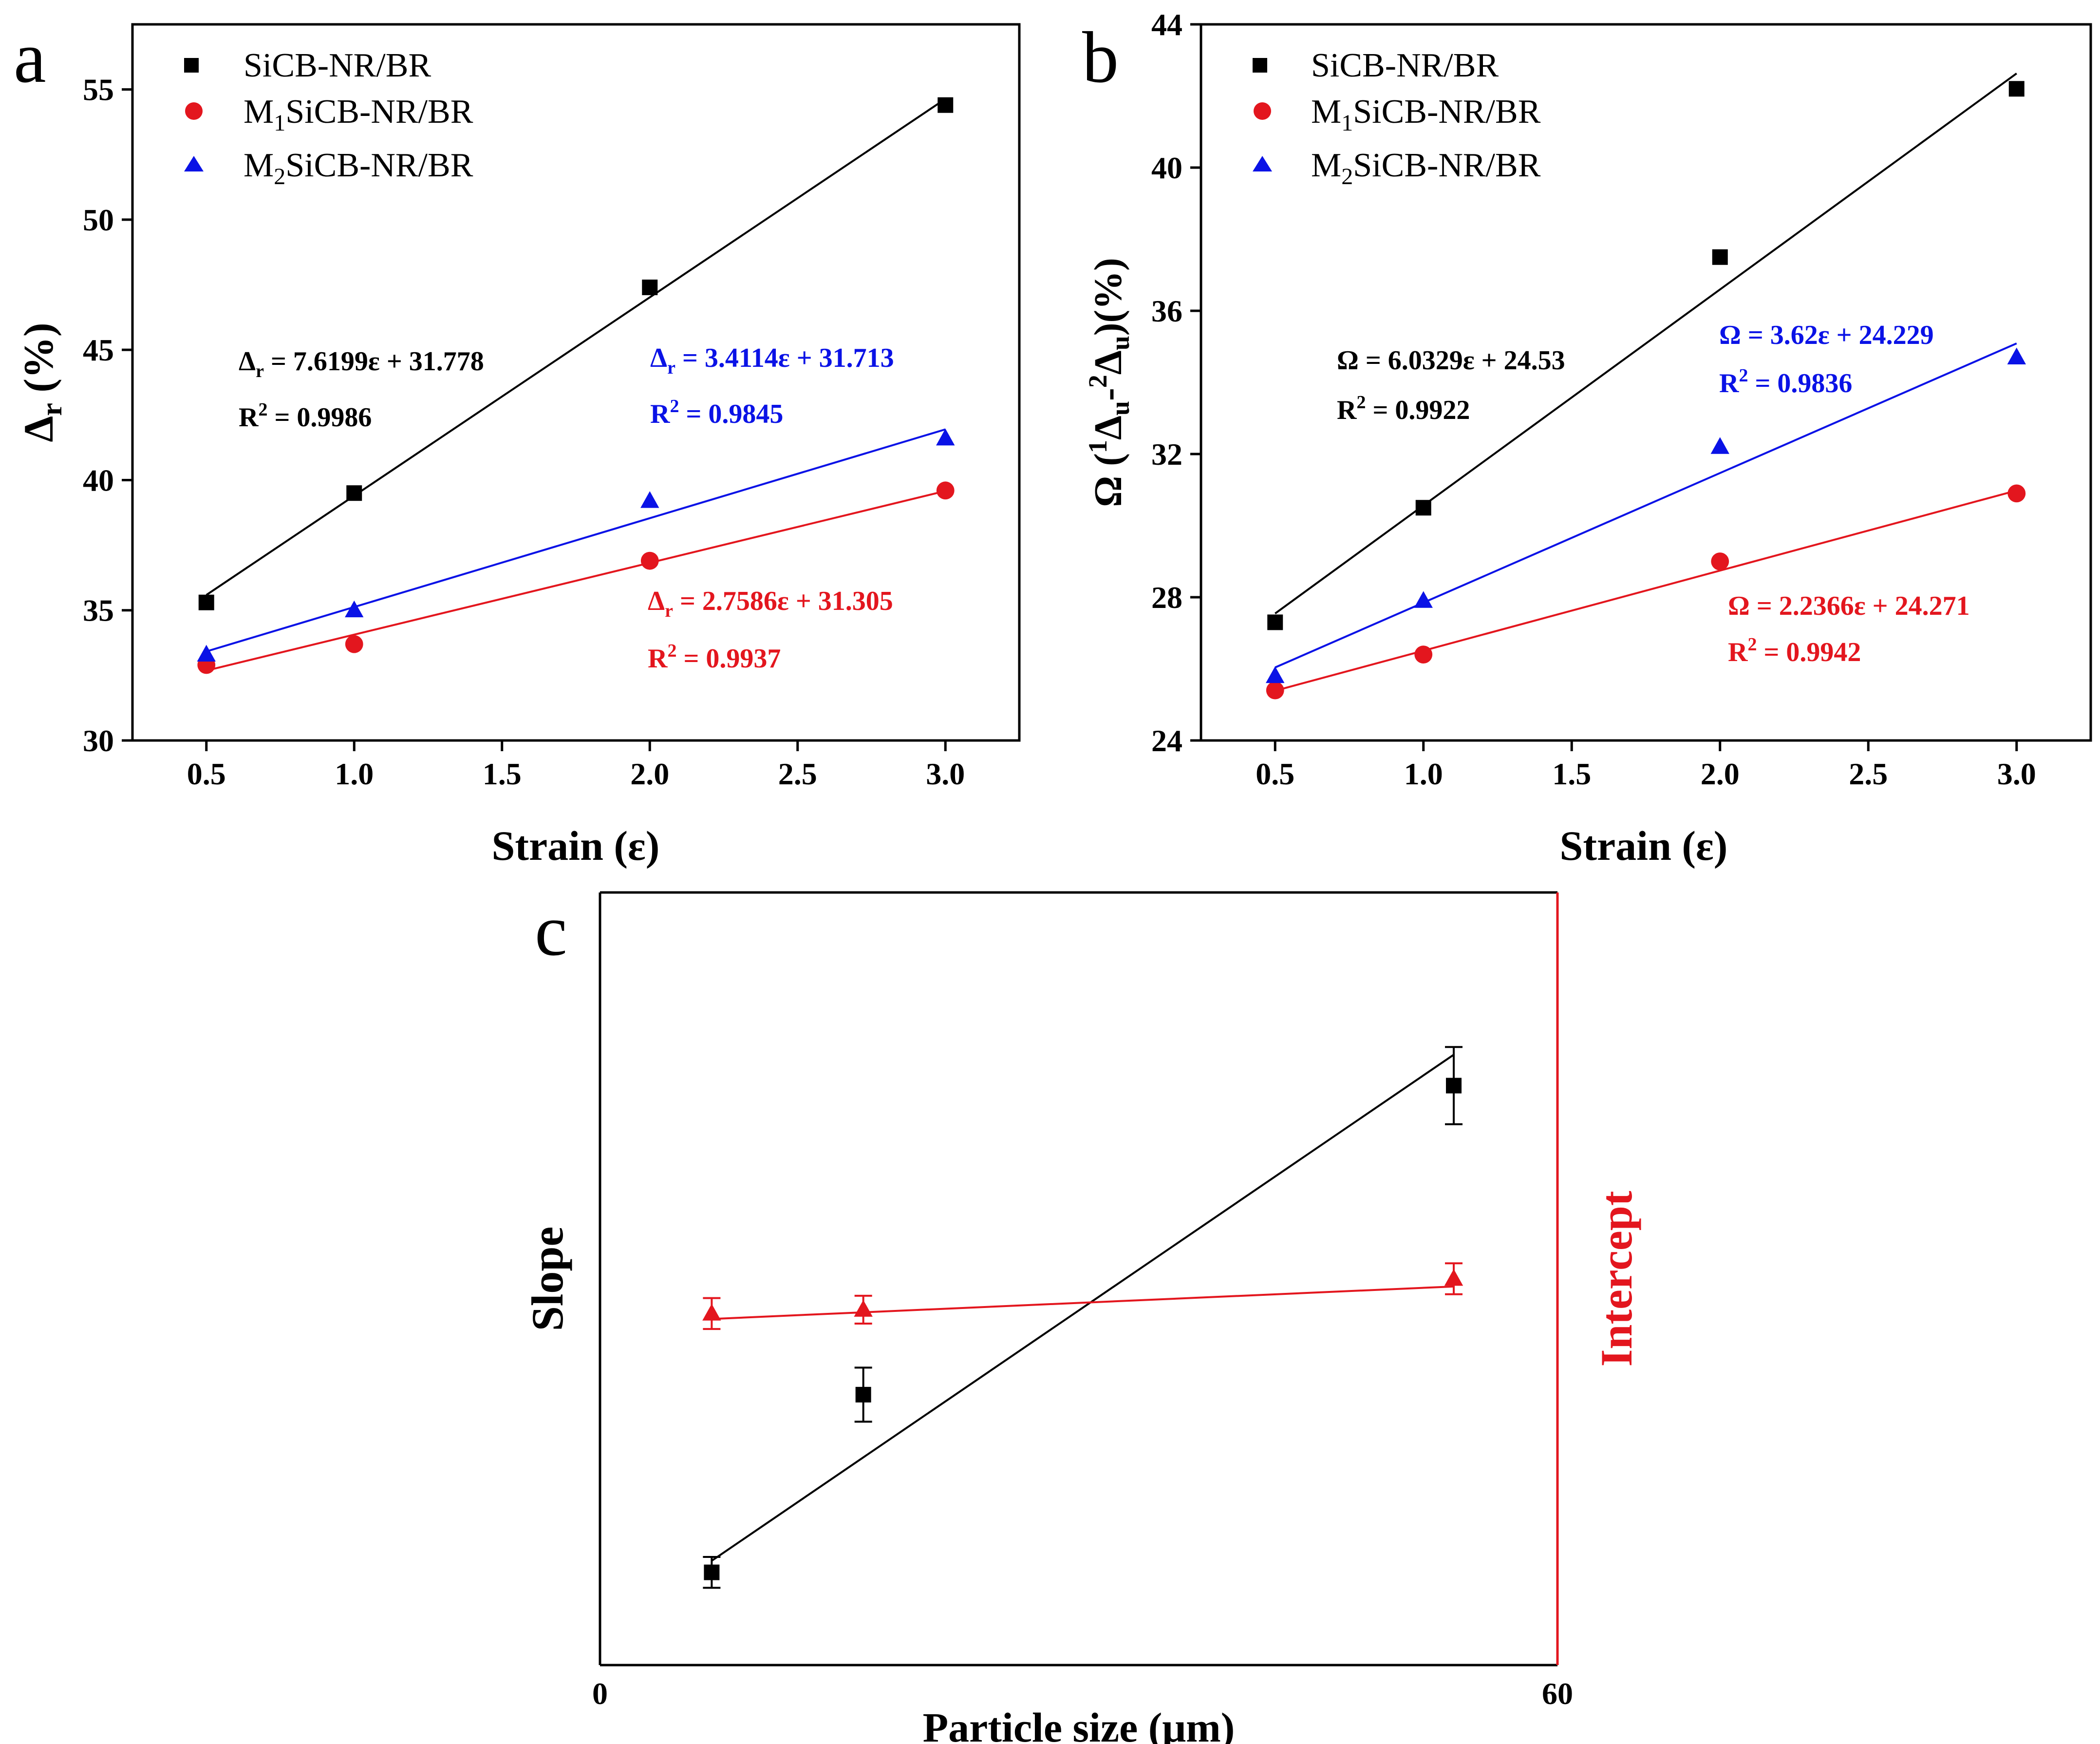 The width and height of the screenshot is (2100, 1744). Describe the element at coordinates (361, 390) in the screenshot. I see `panel-a-annotation-black: Δr = 7.6199ε + 31.778 R2 = 0.9986` at that location.